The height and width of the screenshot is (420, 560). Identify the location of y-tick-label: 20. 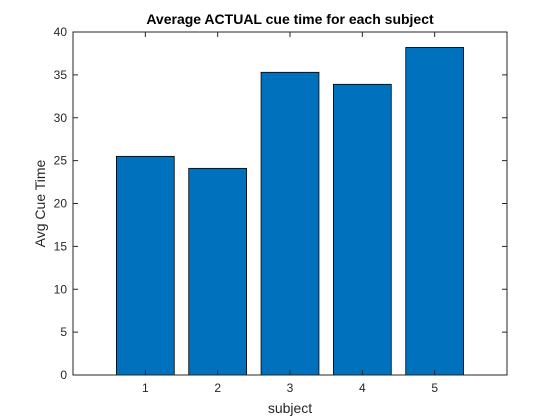
(61, 204).